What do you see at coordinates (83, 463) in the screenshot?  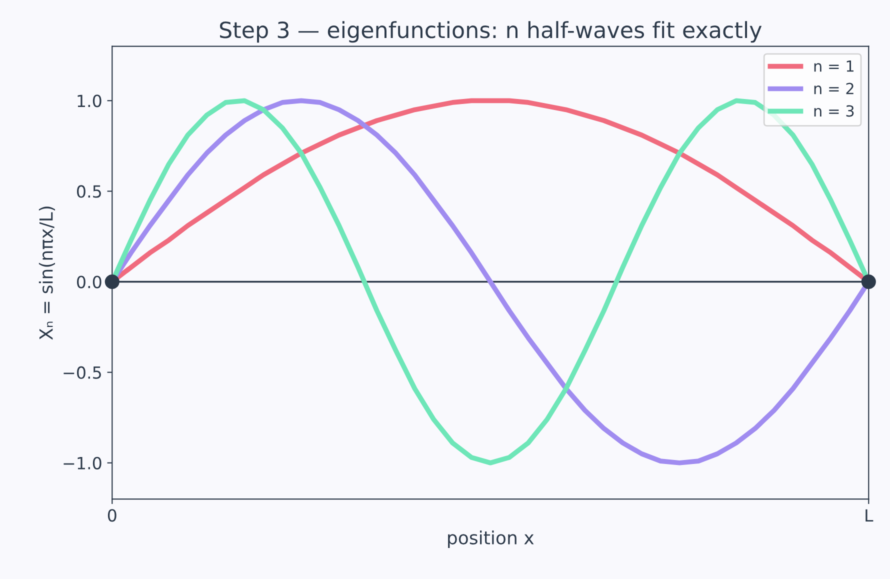 I see `y-tick-label: −1.0` at bounding box center [83, 463].